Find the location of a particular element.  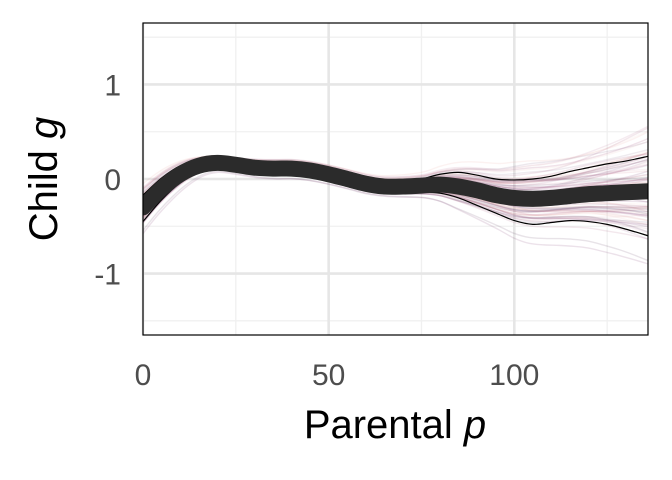

x-tick-label: 0 is located at coordinates (143, 375).